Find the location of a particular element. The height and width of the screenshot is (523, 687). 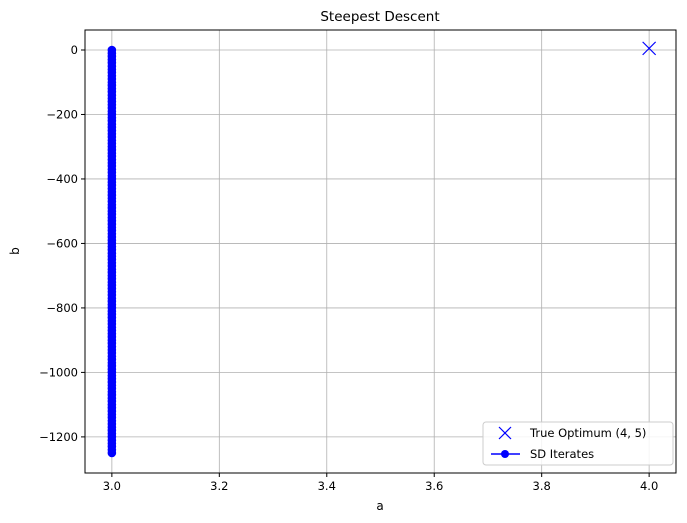

legend-entry-sd-iterates: SD Iterates is located at coordinates (562, 454).